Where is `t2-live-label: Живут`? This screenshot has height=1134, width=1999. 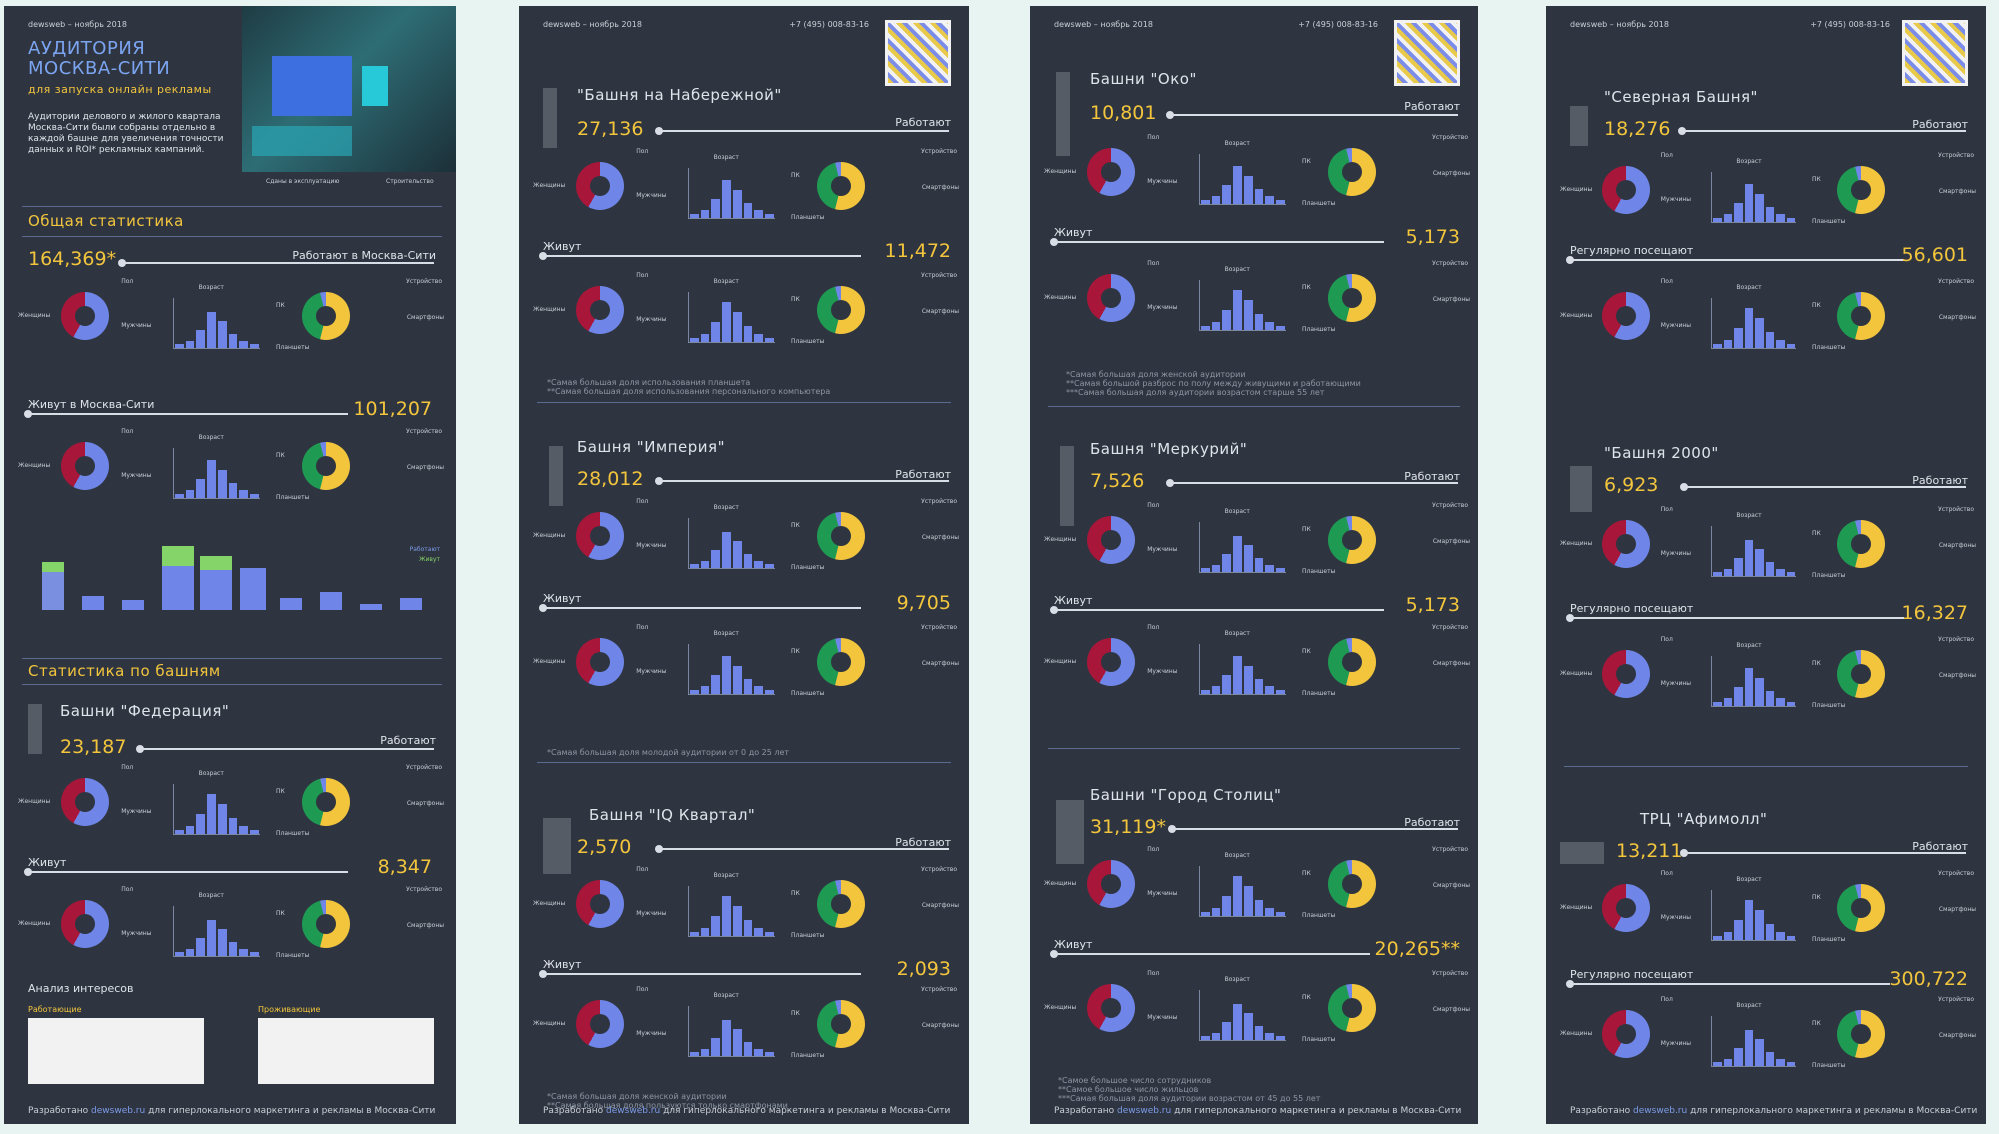
t2-live-label: Живут is located at coordinates (562, 598).